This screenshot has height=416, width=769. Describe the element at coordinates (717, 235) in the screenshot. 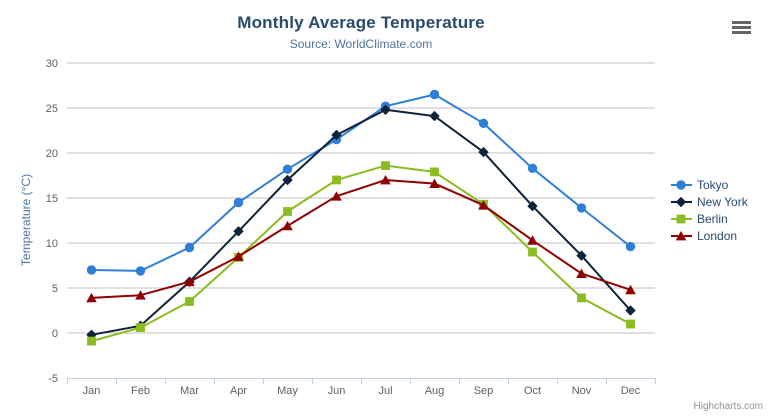

I see `legend-label-london: London` at that location.